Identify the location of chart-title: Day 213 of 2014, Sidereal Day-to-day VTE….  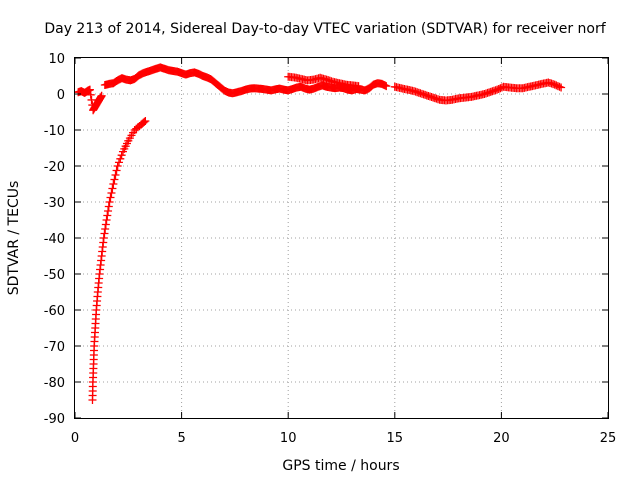
(325, 29).